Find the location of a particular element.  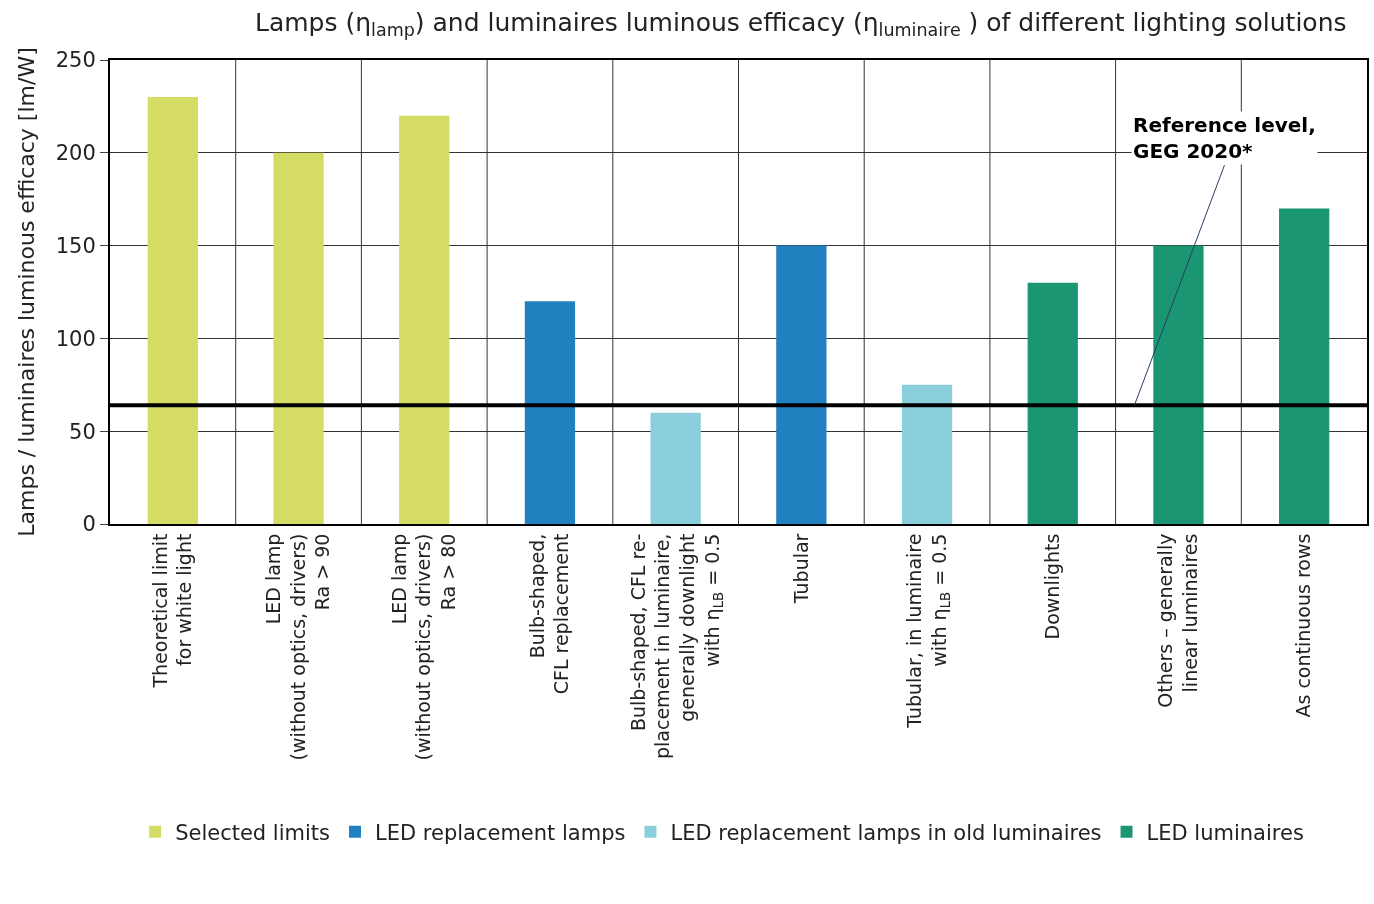

x-tick-label: Downlights is located at coordinates (1051, 586).